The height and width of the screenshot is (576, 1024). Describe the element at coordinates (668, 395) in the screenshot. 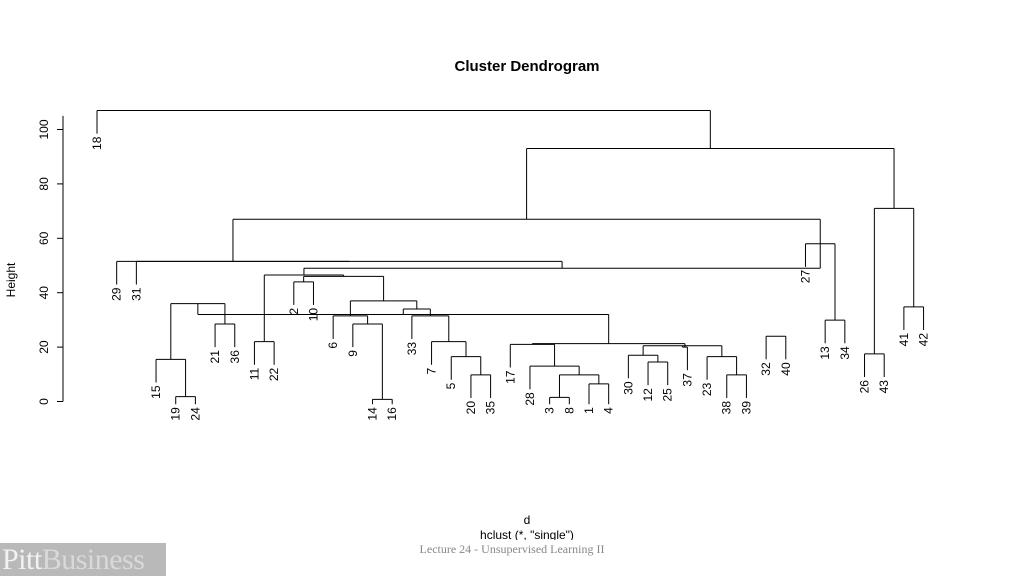

I see `leaf-label: 25` at that location.